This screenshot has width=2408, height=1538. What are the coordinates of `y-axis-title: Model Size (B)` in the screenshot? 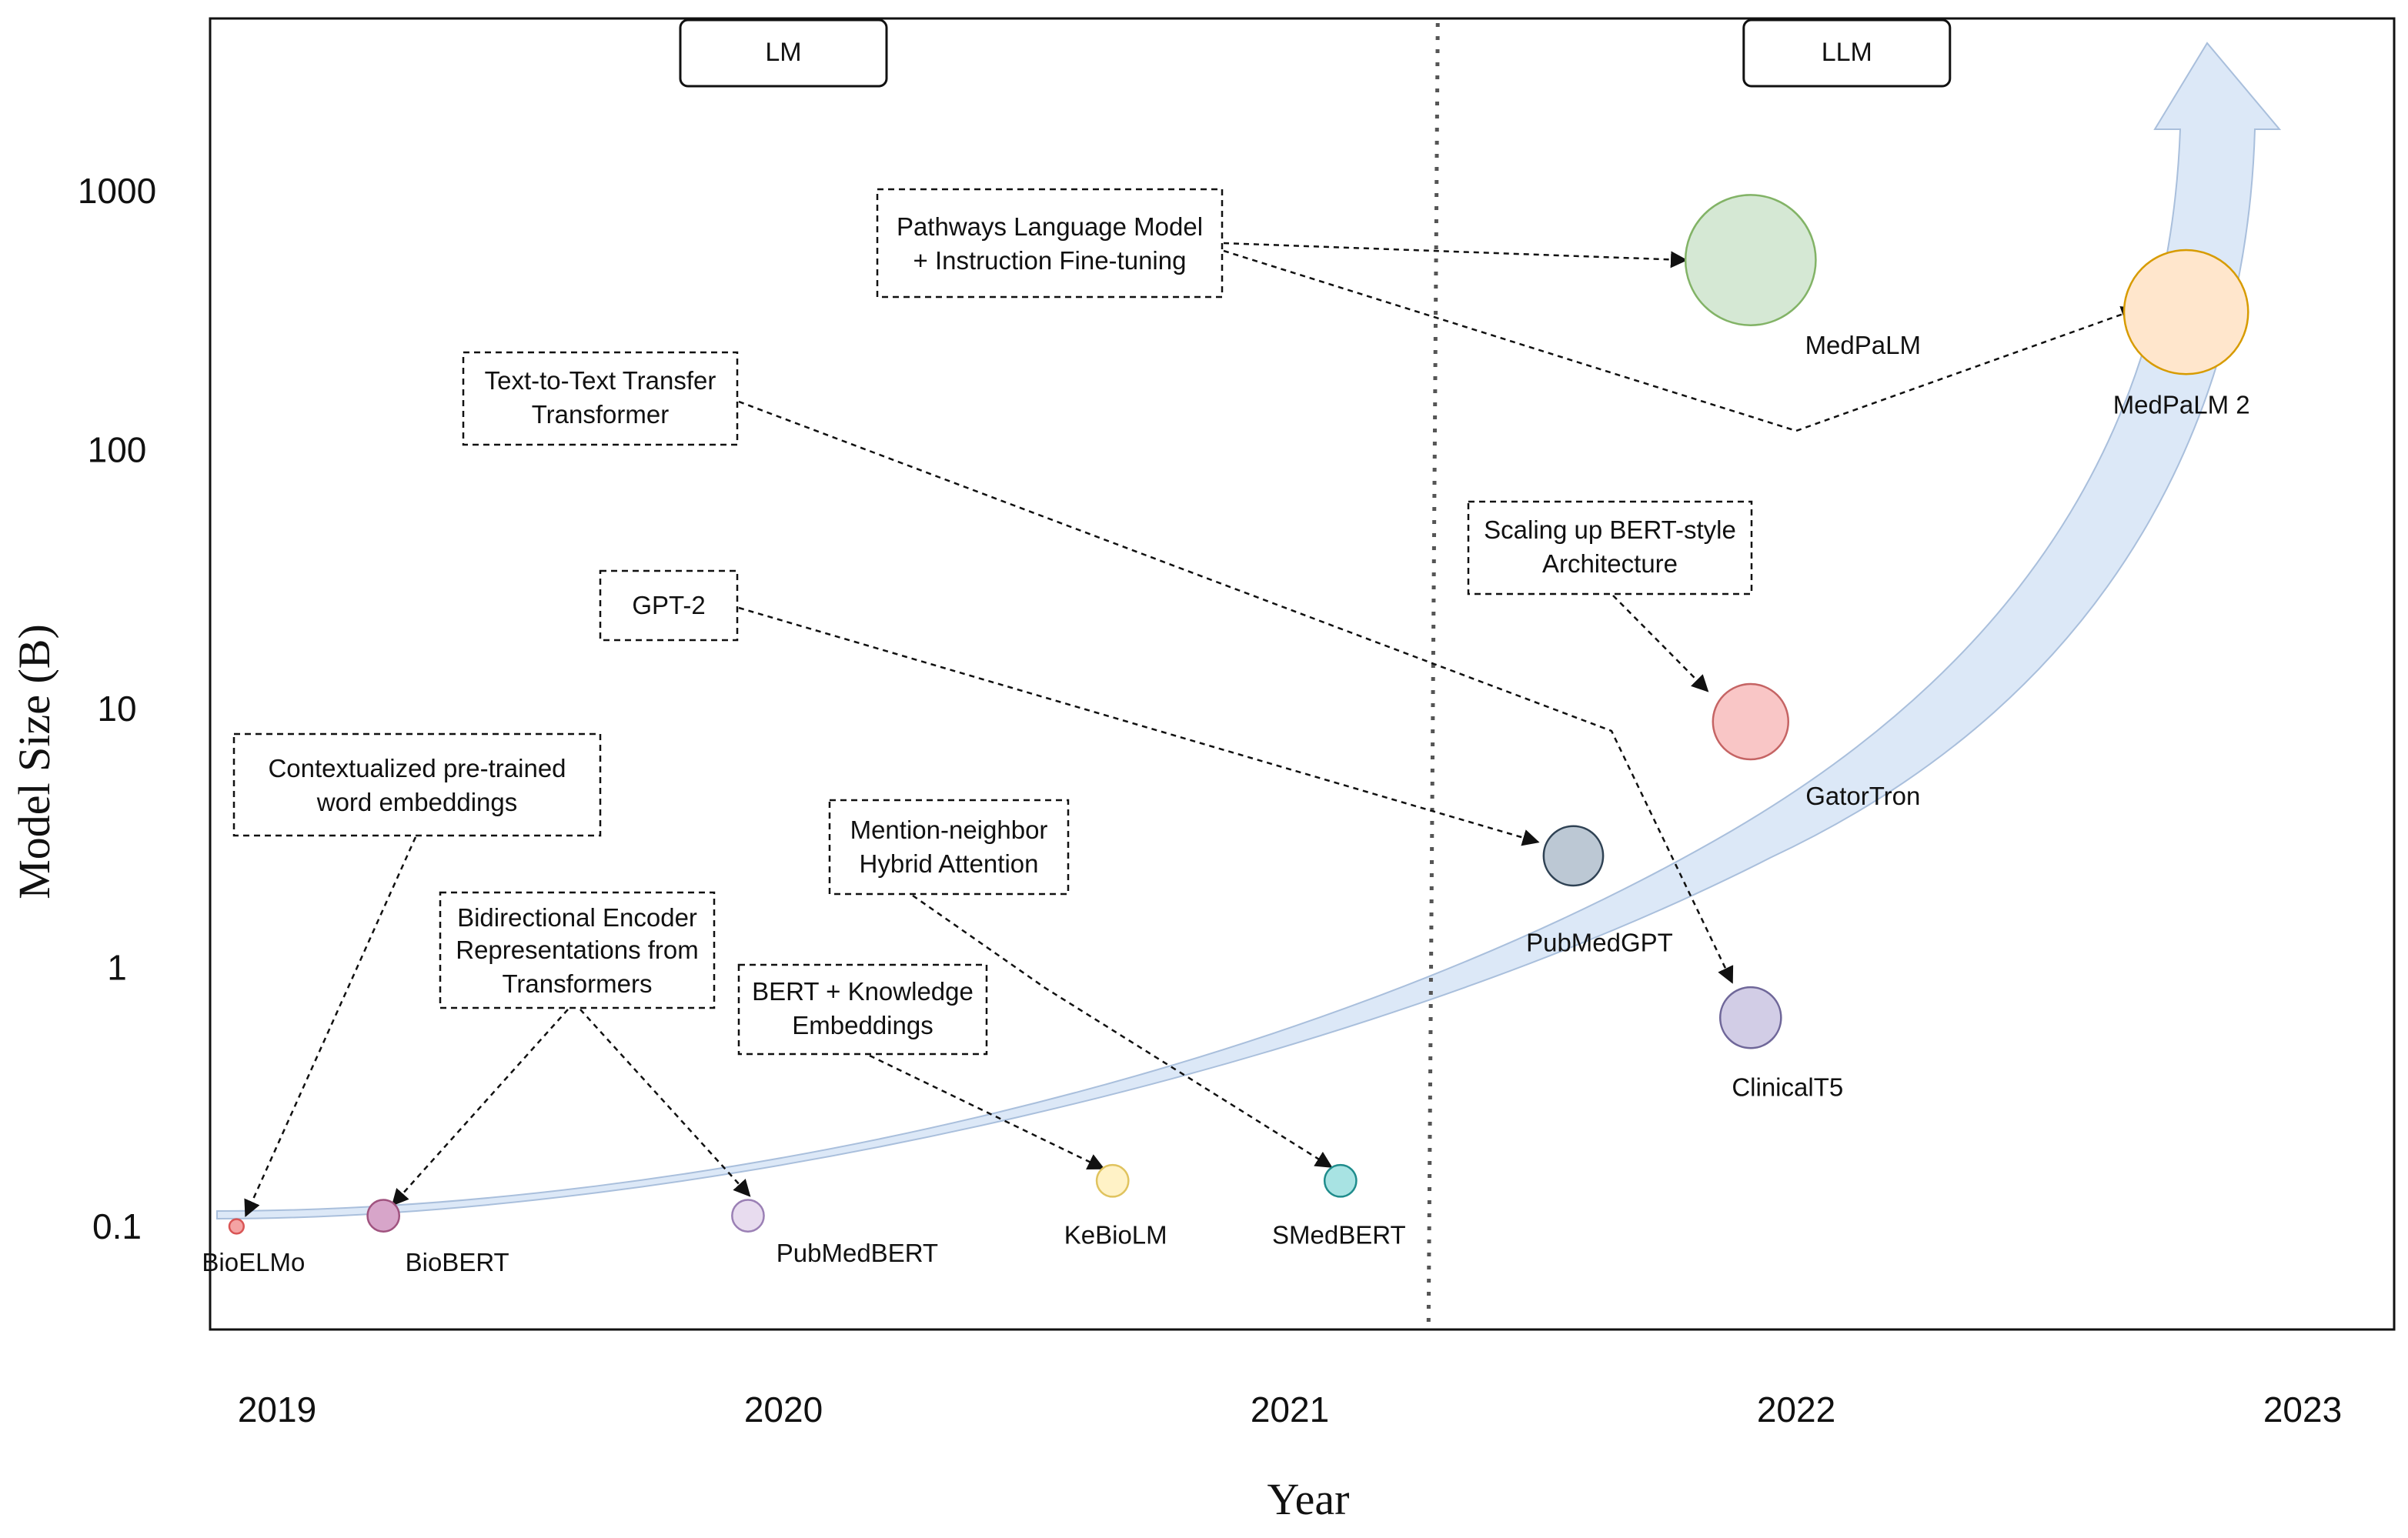 It's located at (34, 761).